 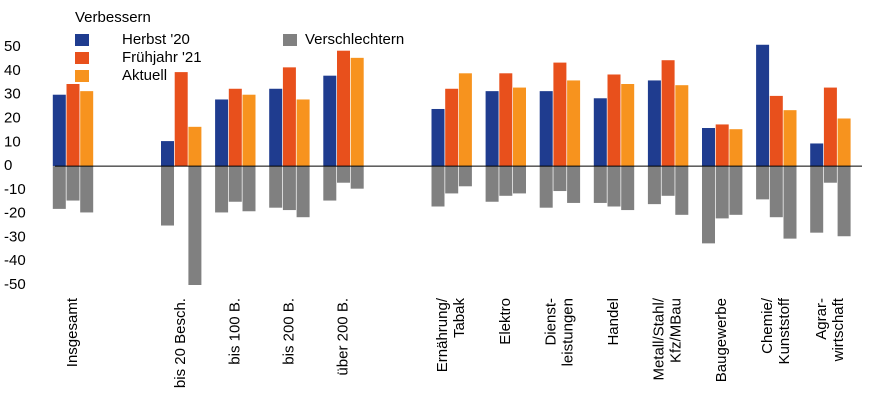 What do you see at coordinates (156, 39) in the screenshot?
I see `legend-label: Herbst '20` at bounding box center [156, 39].